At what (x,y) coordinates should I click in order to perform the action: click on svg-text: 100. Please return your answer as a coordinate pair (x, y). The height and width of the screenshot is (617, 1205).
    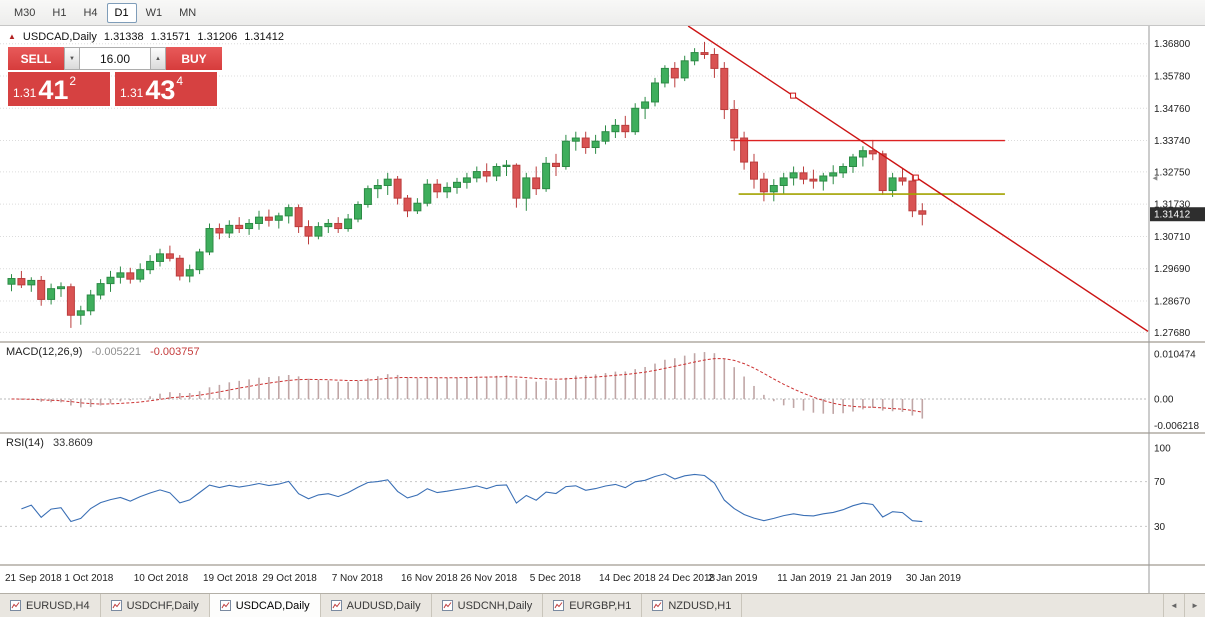
    Looking at the image, I should click on (1162, 449).